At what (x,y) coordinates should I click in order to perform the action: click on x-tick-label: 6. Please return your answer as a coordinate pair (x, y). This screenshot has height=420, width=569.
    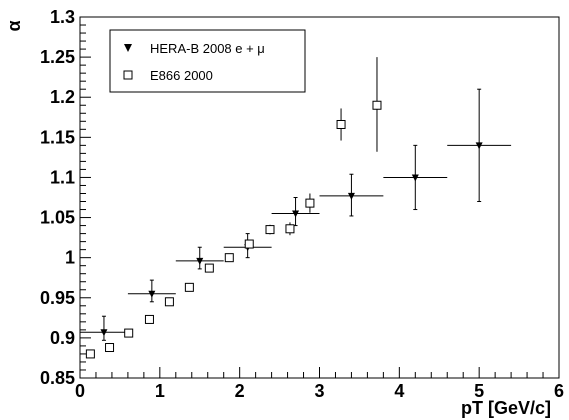
    Looking at the image, I should click on (559, 391).